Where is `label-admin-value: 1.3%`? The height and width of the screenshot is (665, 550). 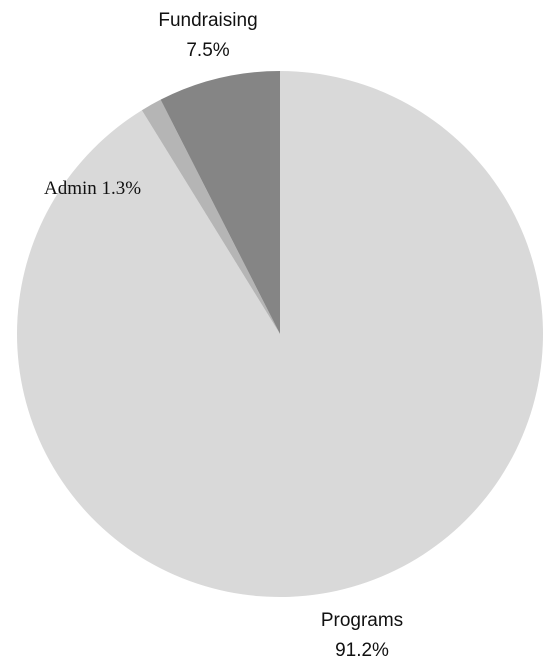 label-admin-value: 1.3% is located at coordinates (122, 188).